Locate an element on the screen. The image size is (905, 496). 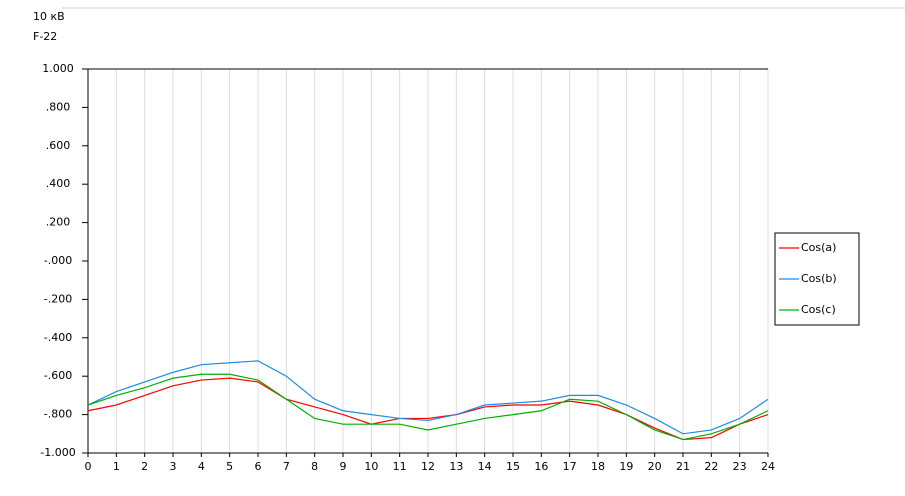
legend-label: Cos(a) is located at coordinates (818, 247).